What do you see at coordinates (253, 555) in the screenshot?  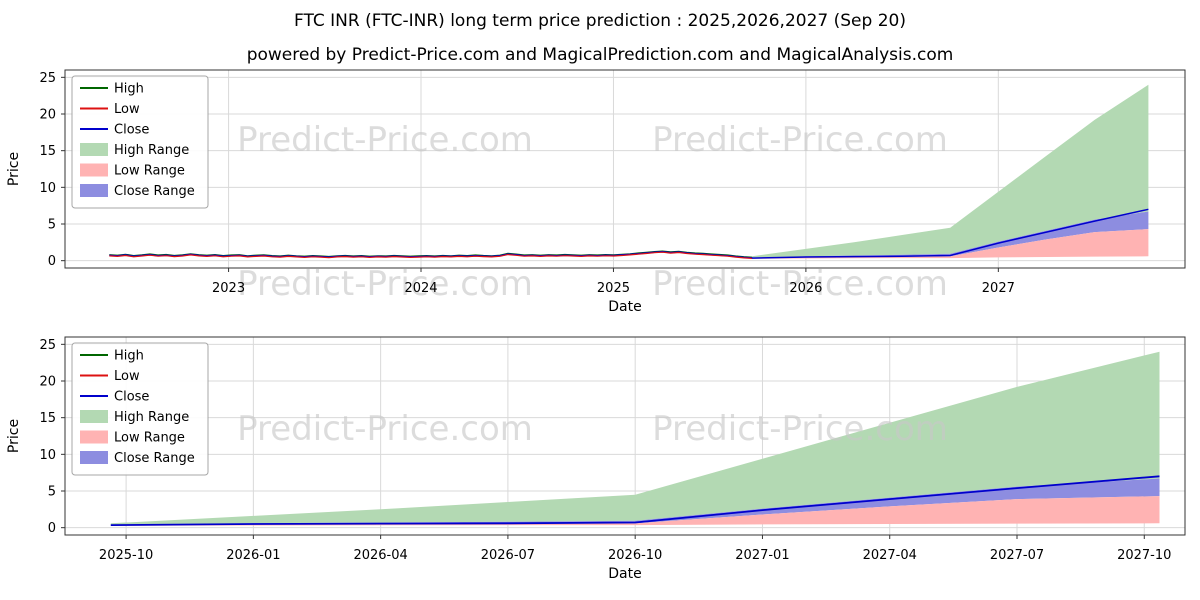 I see `x-tick-label: 2026-01` at bounding box center [253, 555].